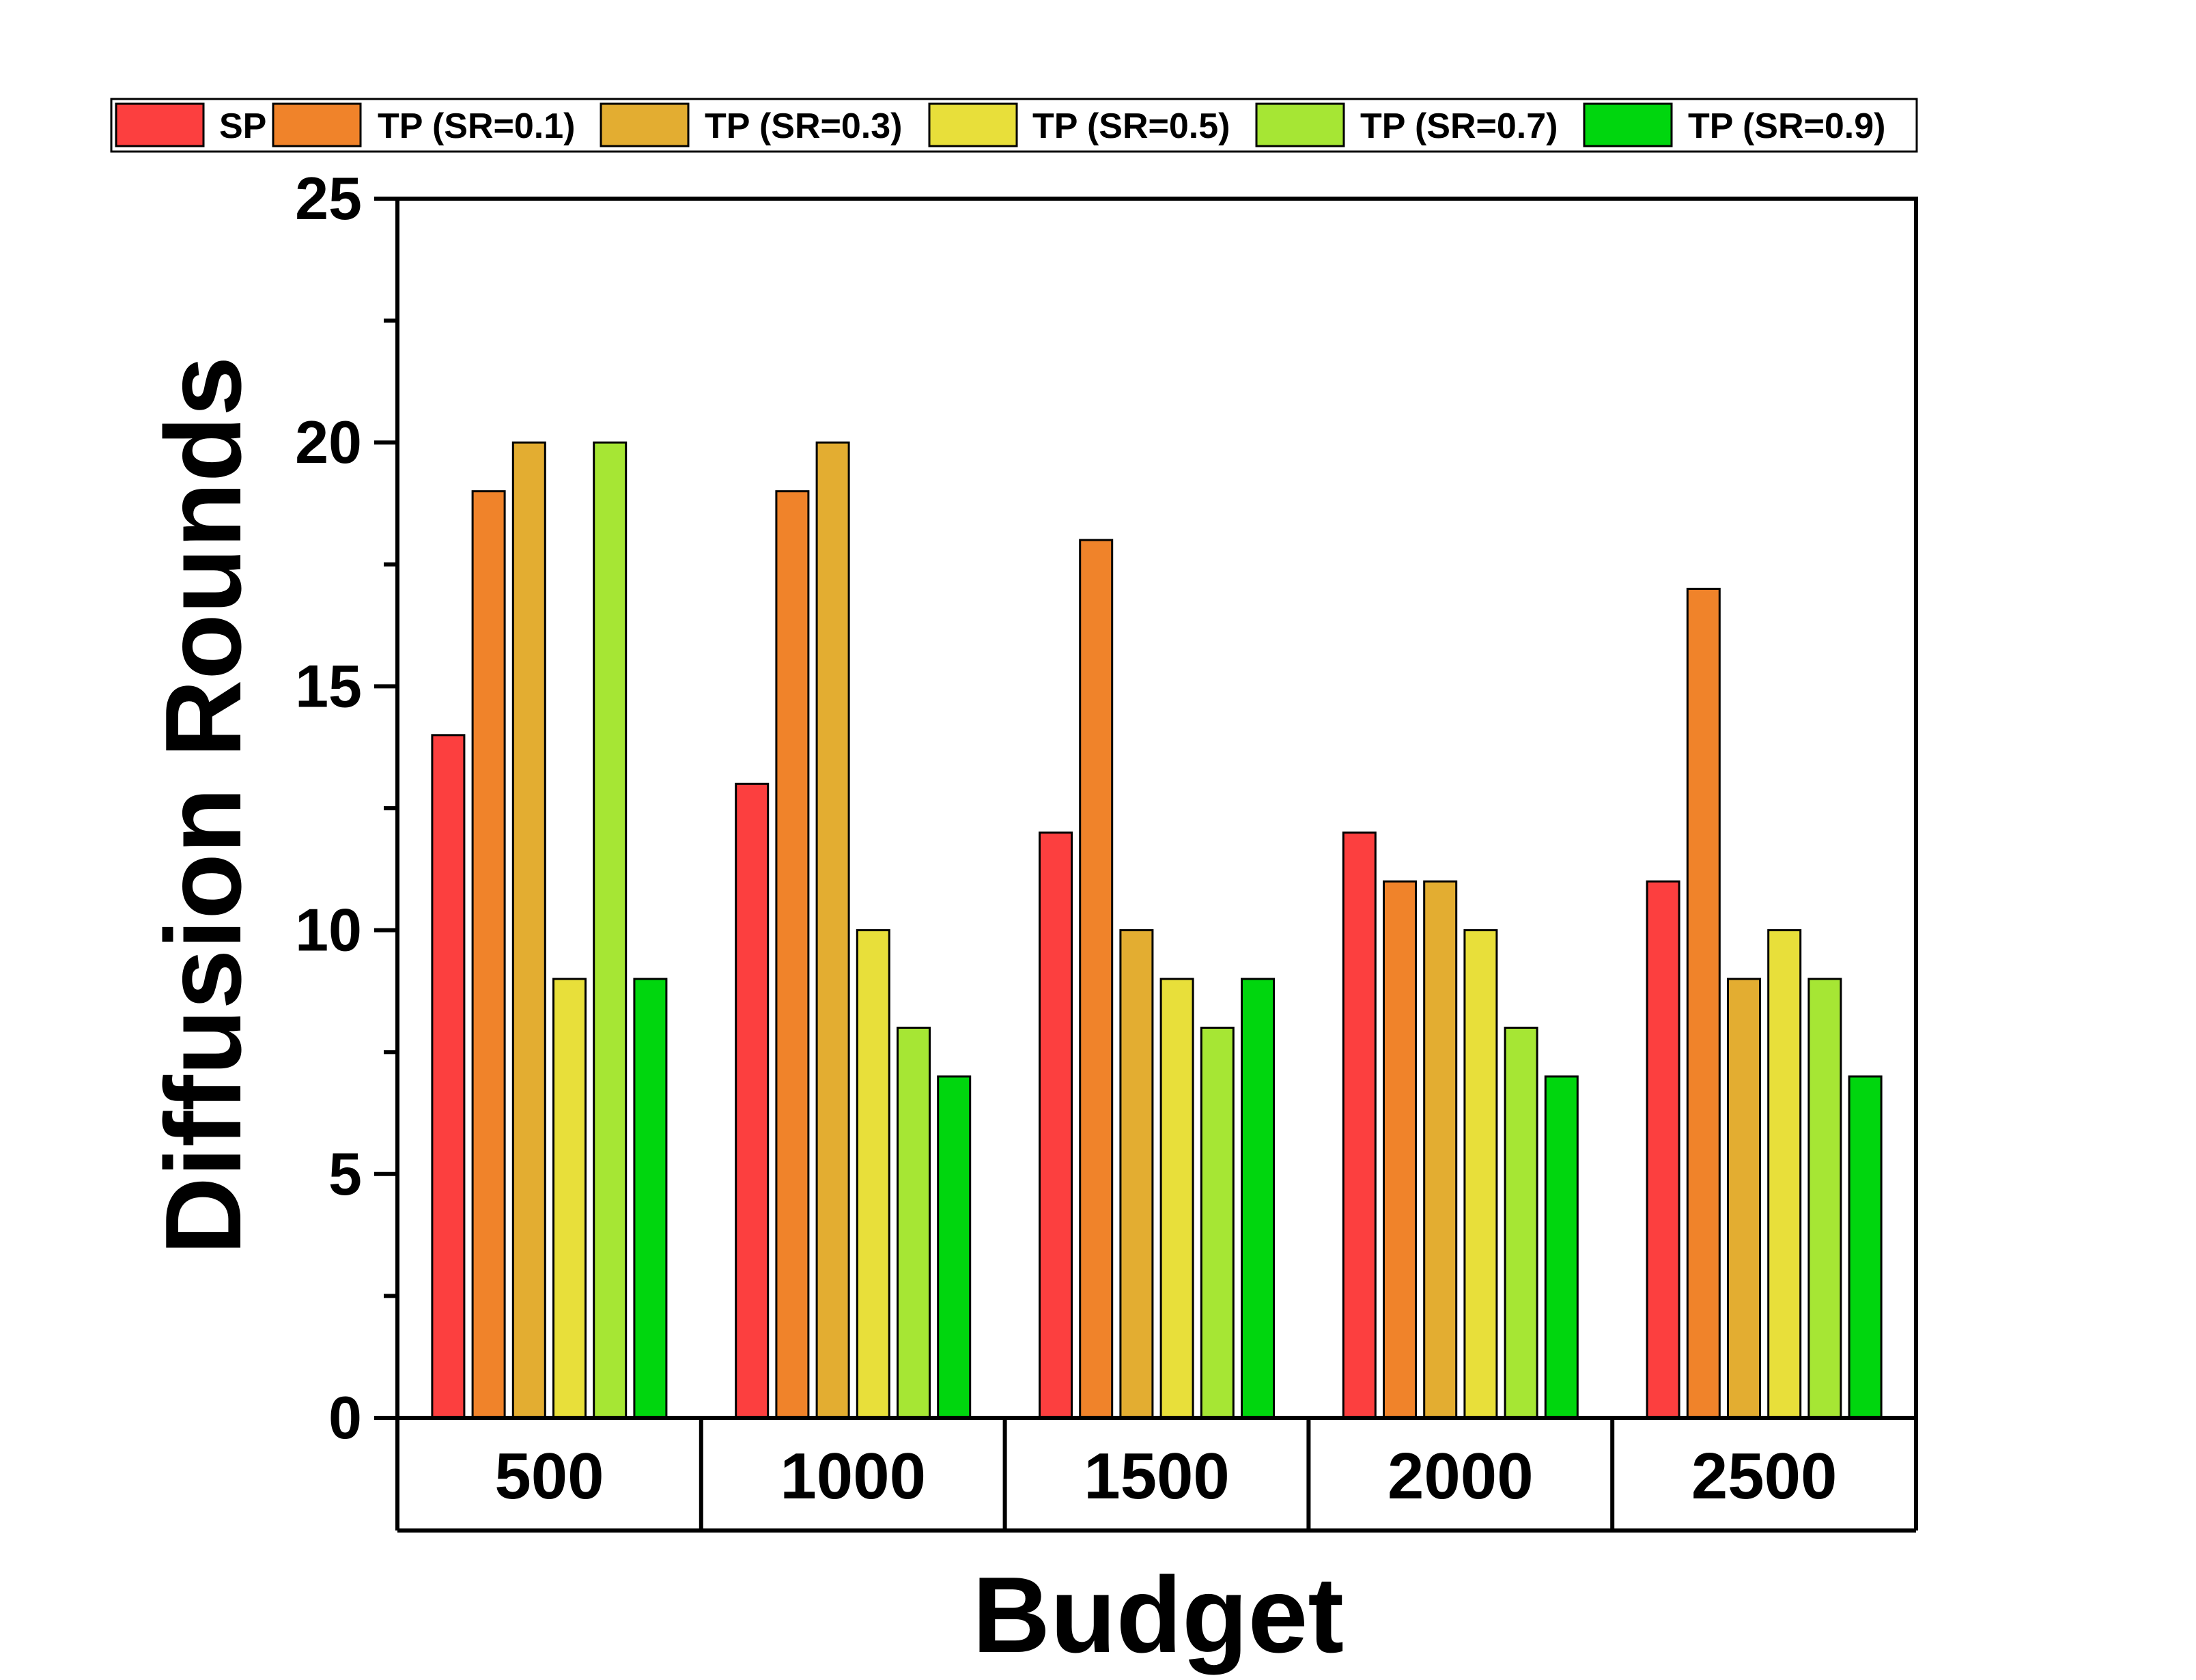 The width and height of the screenshot is (2196, 1680). What do you see at coordinates (345, 1174) in the screenshot?
I see `y-tick-label: 5` at bounding box center [345, 1174].